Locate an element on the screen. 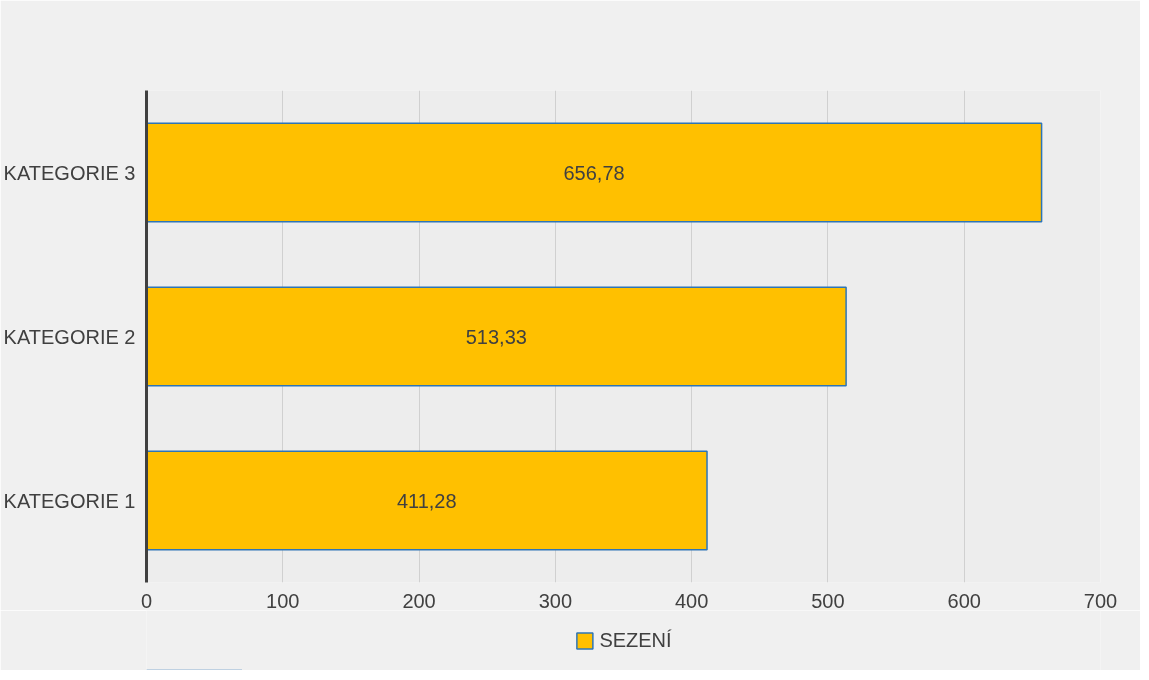  x-tick-label: 100 is located at coordinates (283, 600).